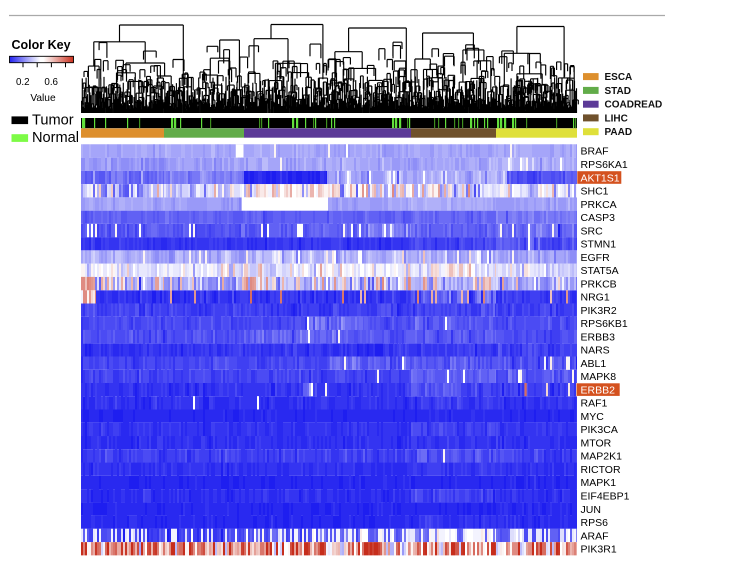 The image size is (752, 575). I want to click on svg-text: RAF1, so click(594, 404).